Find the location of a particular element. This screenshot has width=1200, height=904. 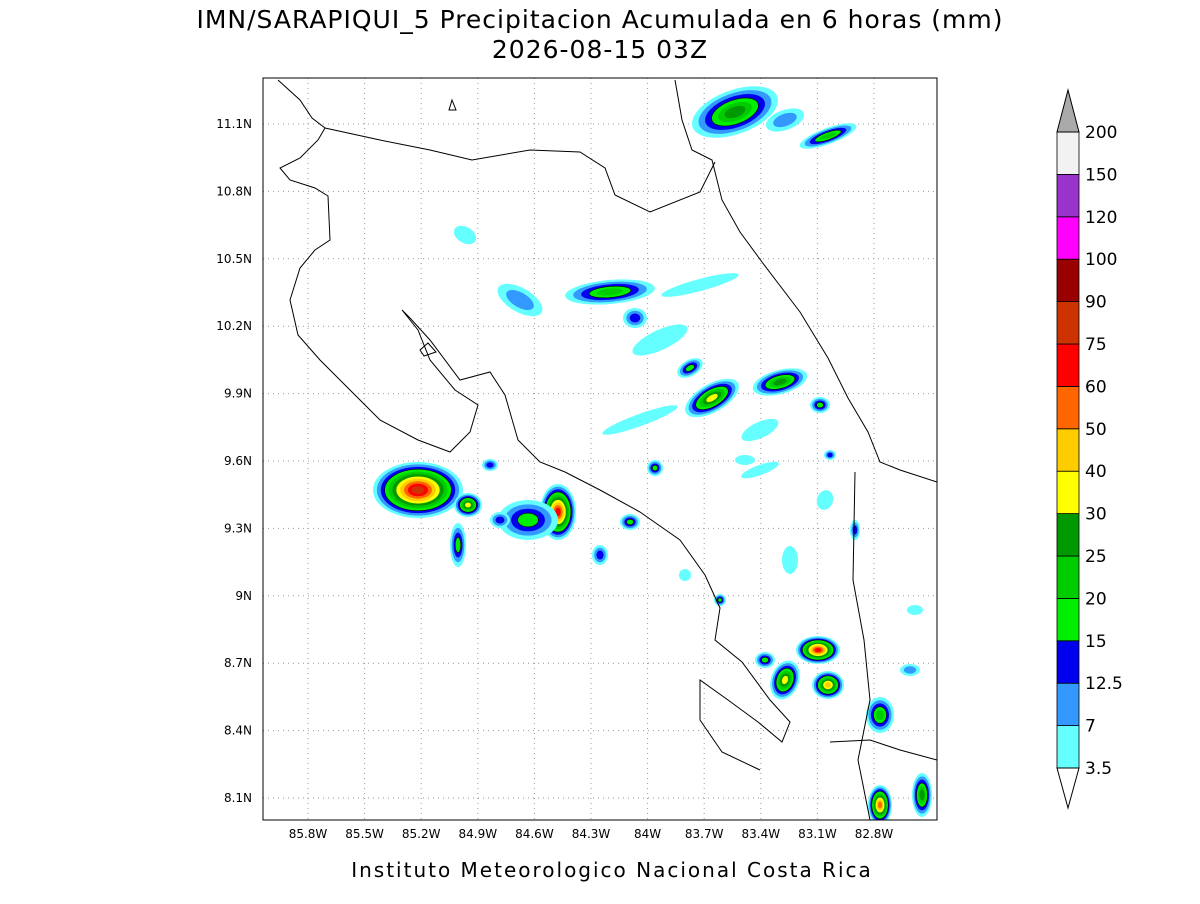

lon-label: 83.7W is located at coordinates (704, 834).